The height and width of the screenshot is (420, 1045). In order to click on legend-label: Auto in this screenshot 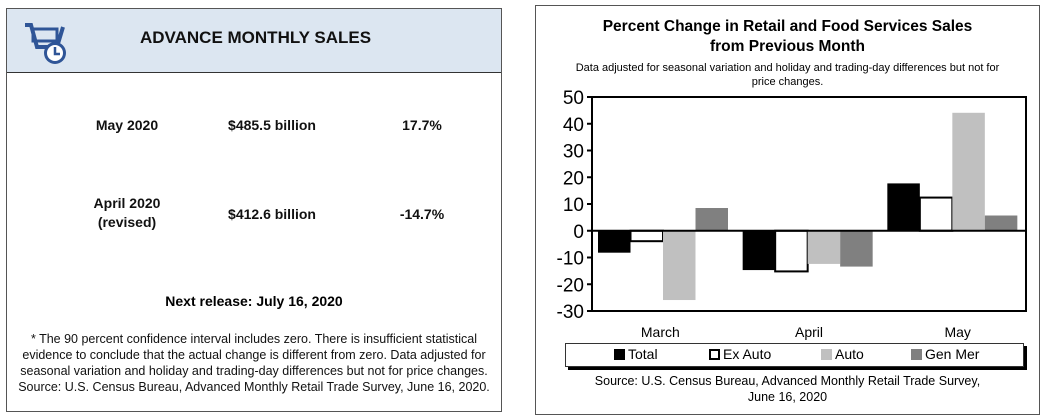, I will do `click(849, 354)`.